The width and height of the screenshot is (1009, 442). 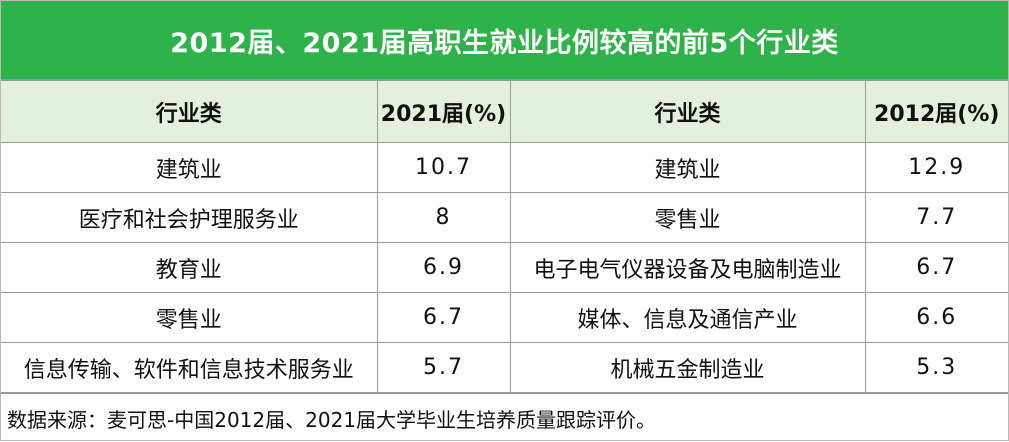 I want to click on source-note: 数据来源：麦可思-中国2012届、2021届大学毕业生培养质量跟踪评价。, so click(x=504, y=417).